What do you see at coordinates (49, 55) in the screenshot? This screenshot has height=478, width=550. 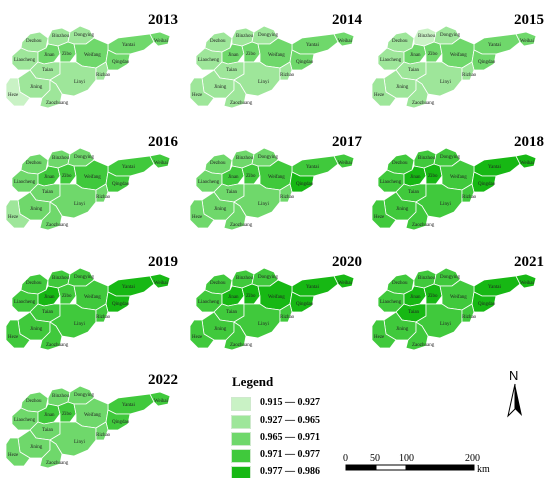 I see `region-label: Jinan` at bounding box center [49, 55].